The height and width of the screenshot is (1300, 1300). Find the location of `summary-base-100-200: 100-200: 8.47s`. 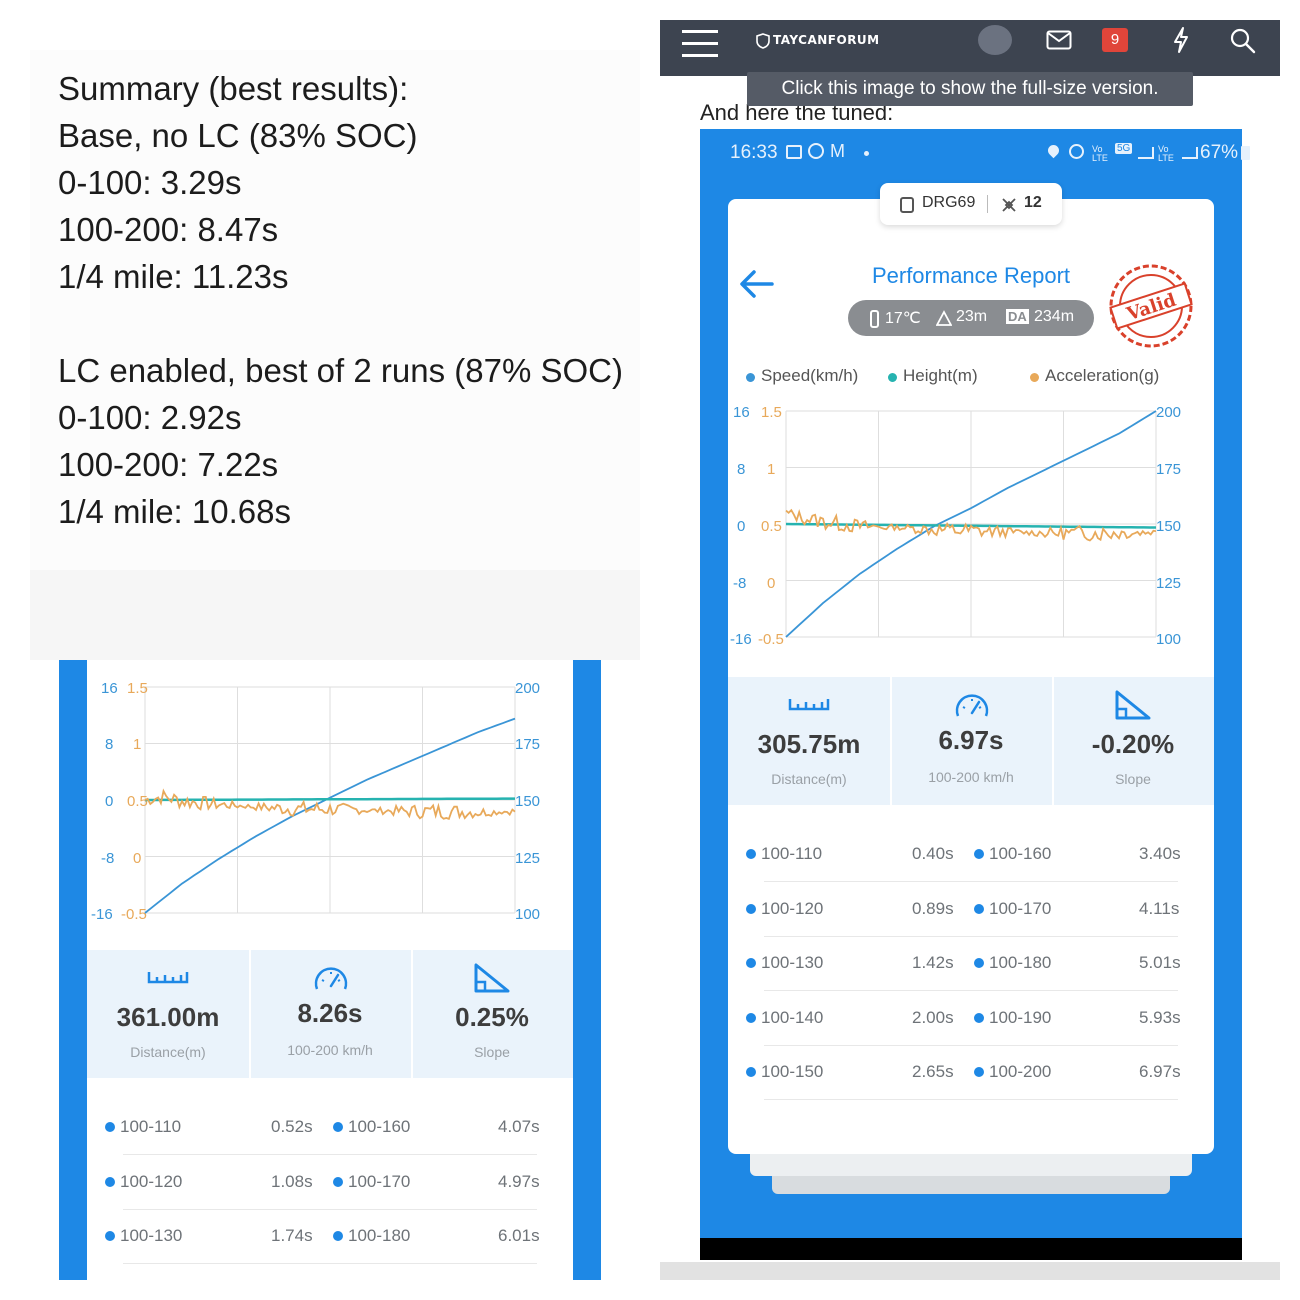

summary-base-100-200: 100-200: 8.47s is located at coordinates (168, 229).